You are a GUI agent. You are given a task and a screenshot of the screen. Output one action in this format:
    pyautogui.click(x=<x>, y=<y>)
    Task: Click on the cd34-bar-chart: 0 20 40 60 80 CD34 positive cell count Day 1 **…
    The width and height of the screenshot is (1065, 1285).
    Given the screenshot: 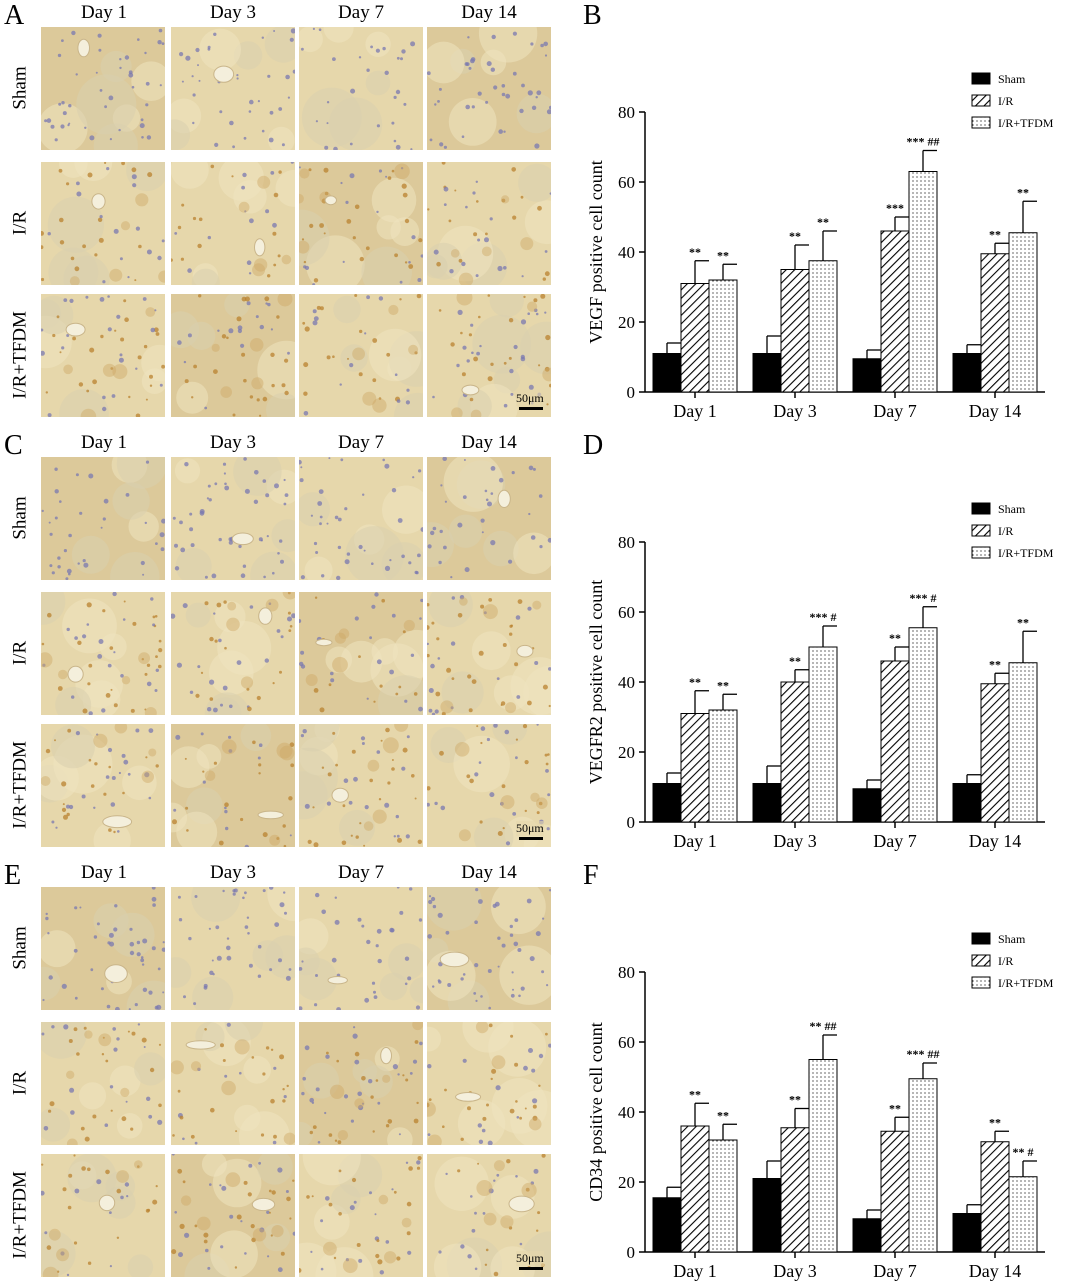 What is the action you would take?
    pyautogui.click(x=820, y=1106)
    